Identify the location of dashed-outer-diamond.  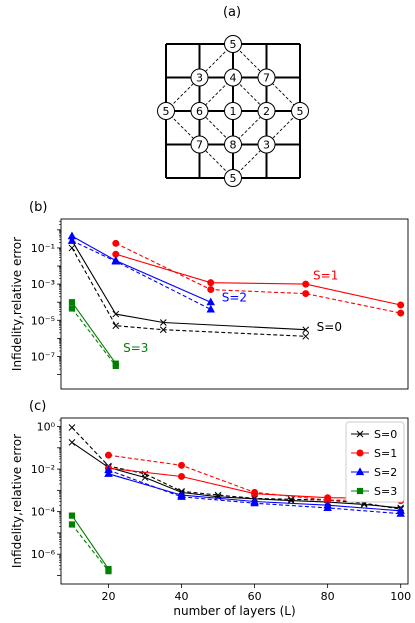
(233, 111).